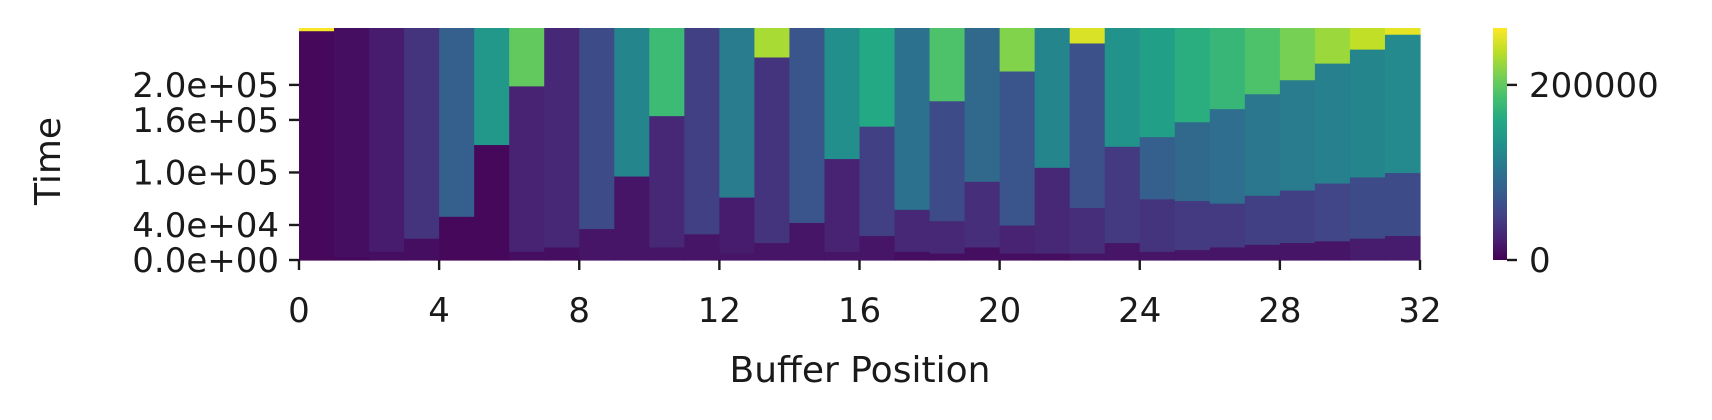  I want to click on colorbar-tick-label: 0, so click(1540, 261).